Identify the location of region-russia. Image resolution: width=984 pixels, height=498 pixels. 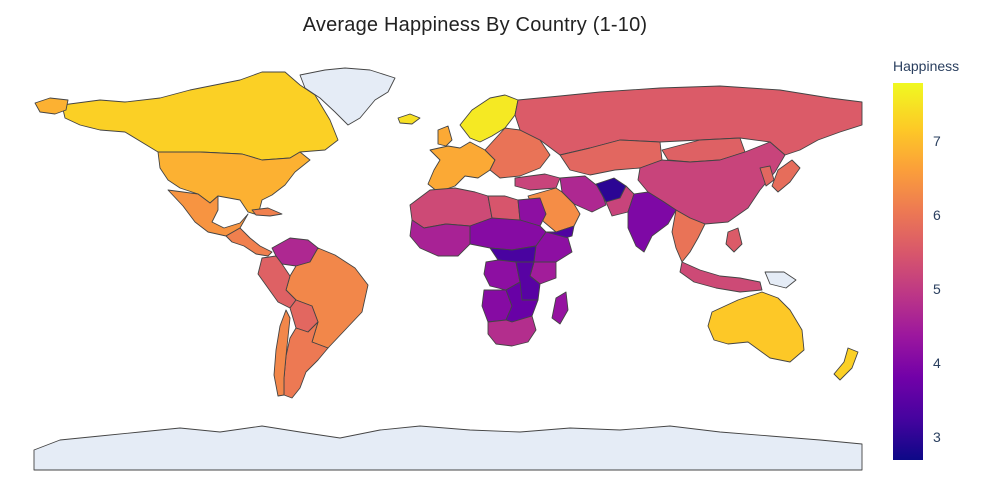
(688, 120).